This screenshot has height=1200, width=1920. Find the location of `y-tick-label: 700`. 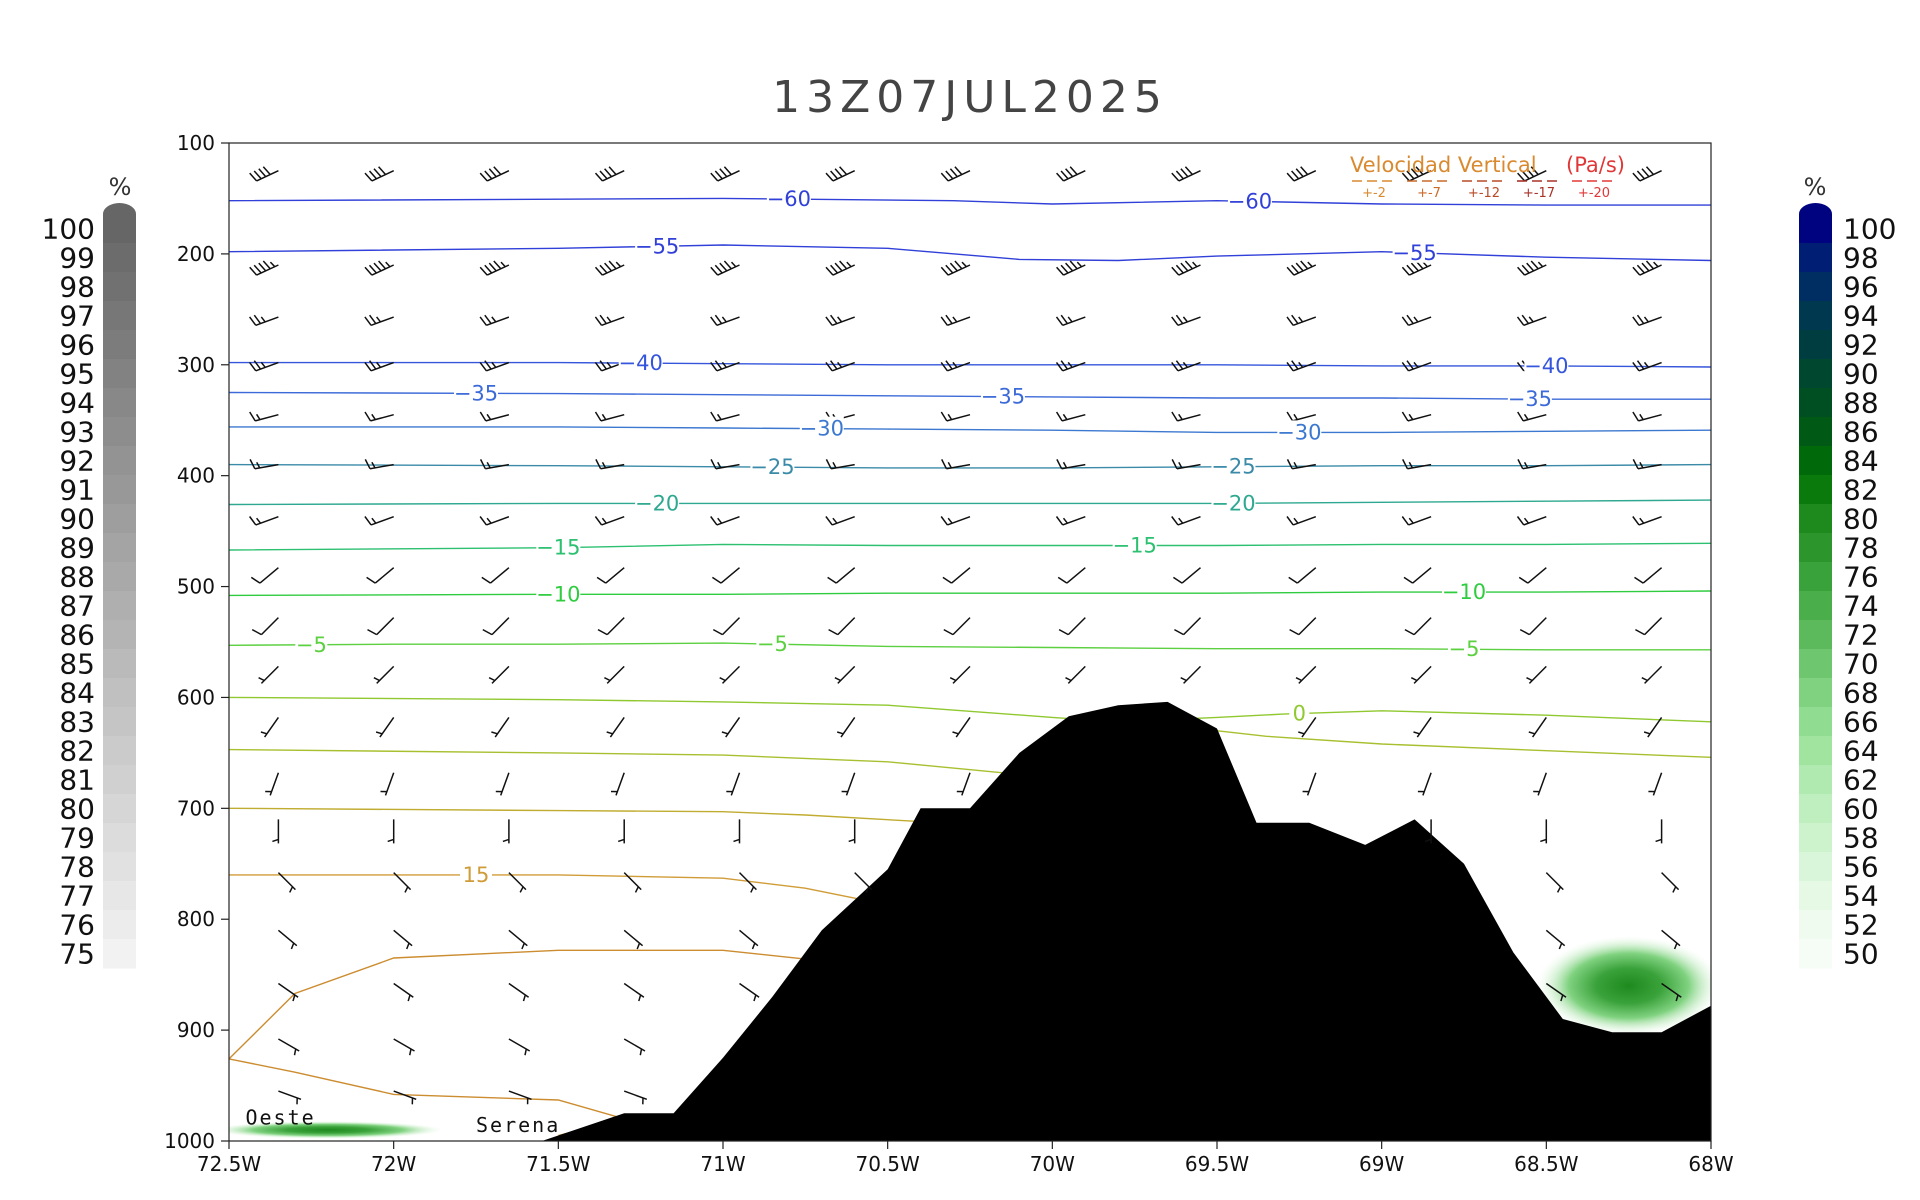

y-tick-label: 700 is located at coordinates (196, 808).